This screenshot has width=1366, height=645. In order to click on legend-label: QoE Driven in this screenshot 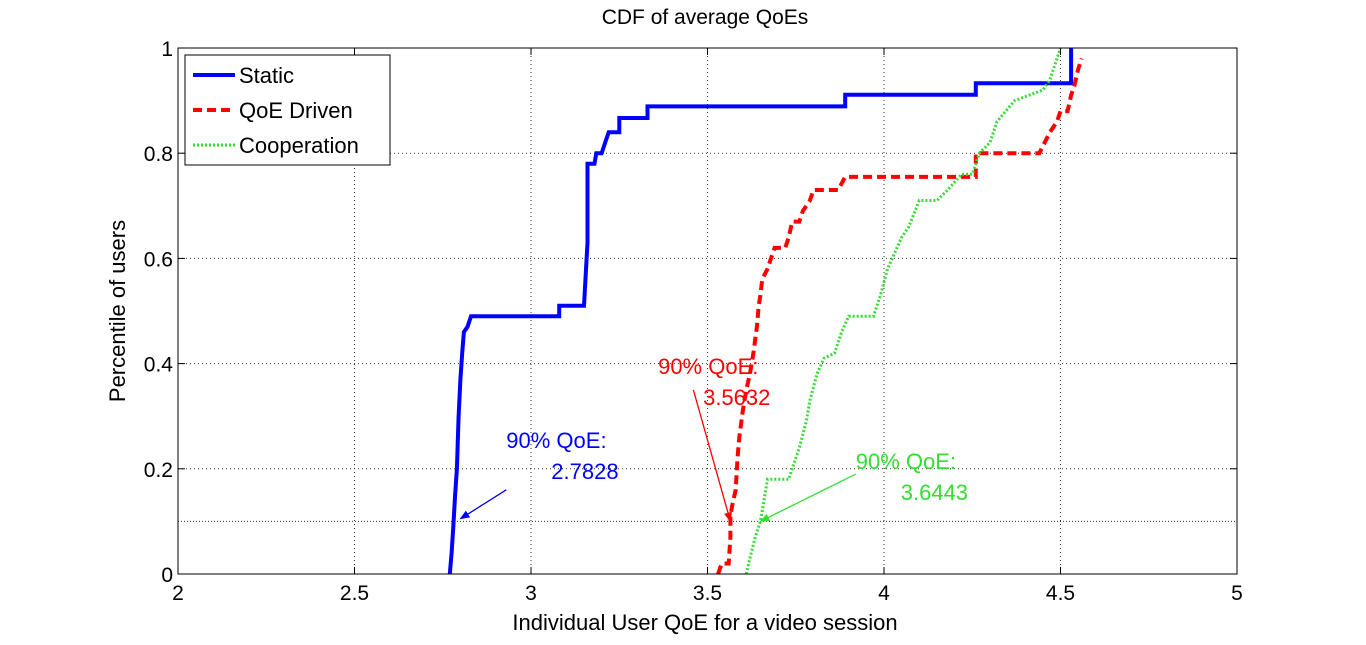, I will do `click(296, 110)`.